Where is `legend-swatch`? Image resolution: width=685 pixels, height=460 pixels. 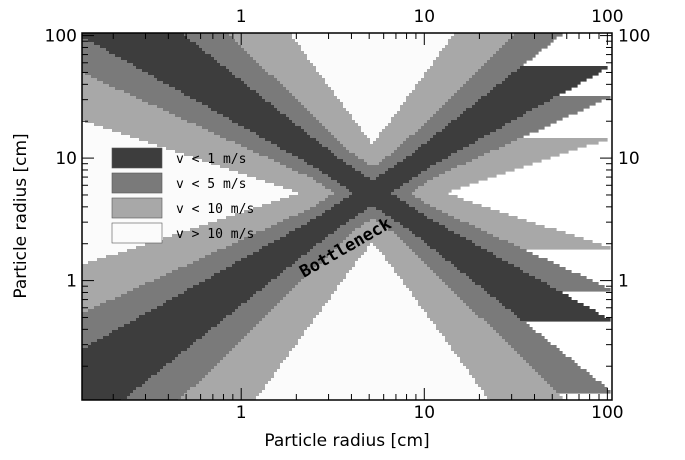 legend-swatch is located at coordinates (137, 158).